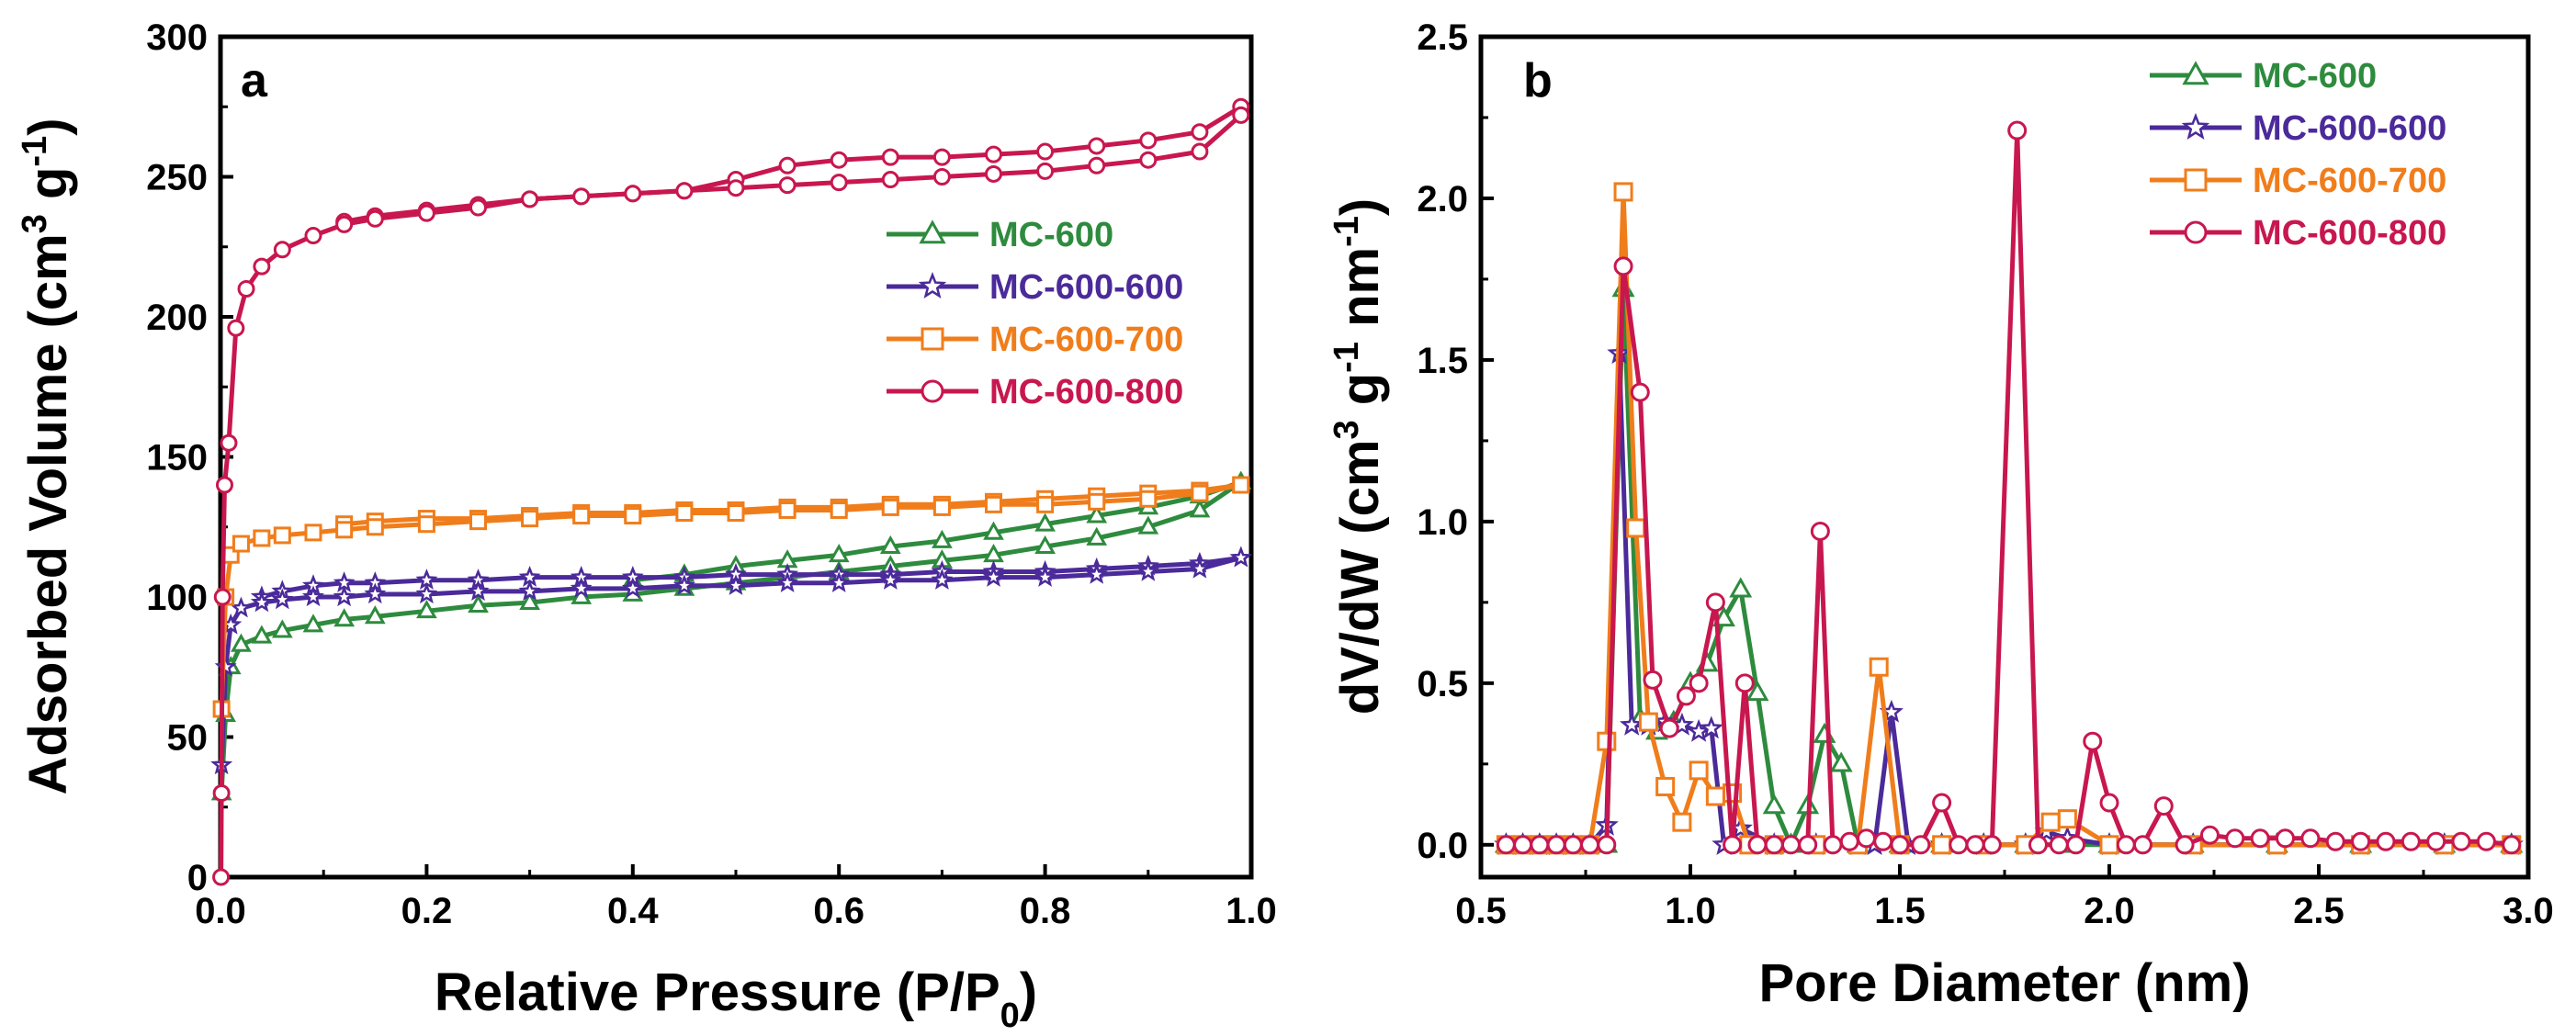  What do you see at coordinates (177, 37) in the screenshot?
I see `y-tick-label: 300` at bounding box center [177, 37].